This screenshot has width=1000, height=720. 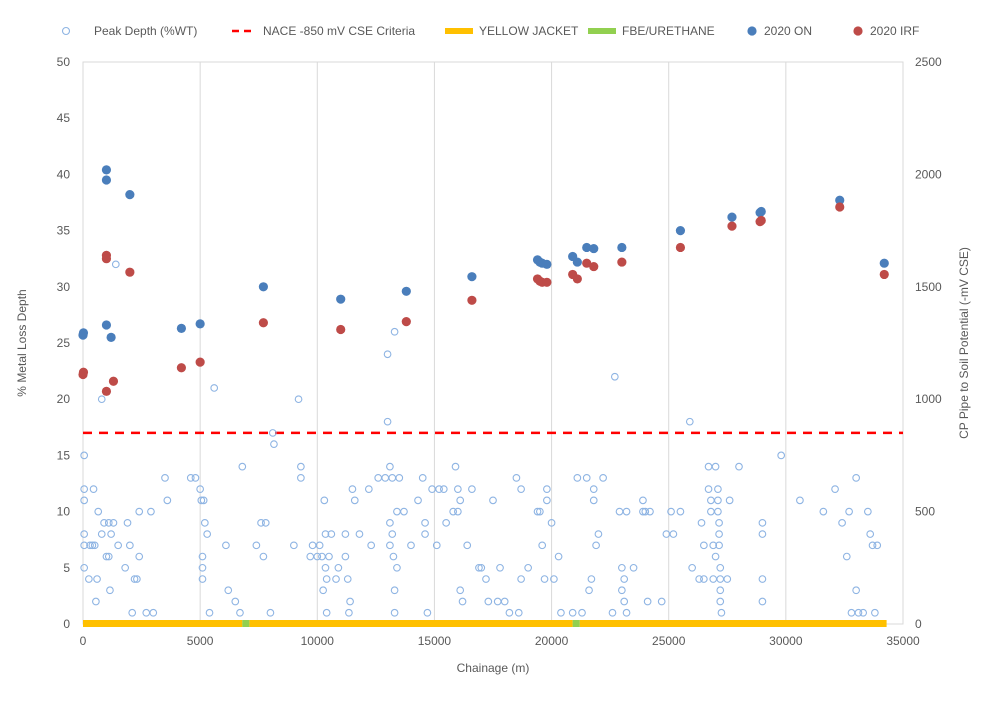 What do you see at coordinates (733, 623) in the screenshot?
I see `yellow-jacket-band` at bounding box center [733, 623].